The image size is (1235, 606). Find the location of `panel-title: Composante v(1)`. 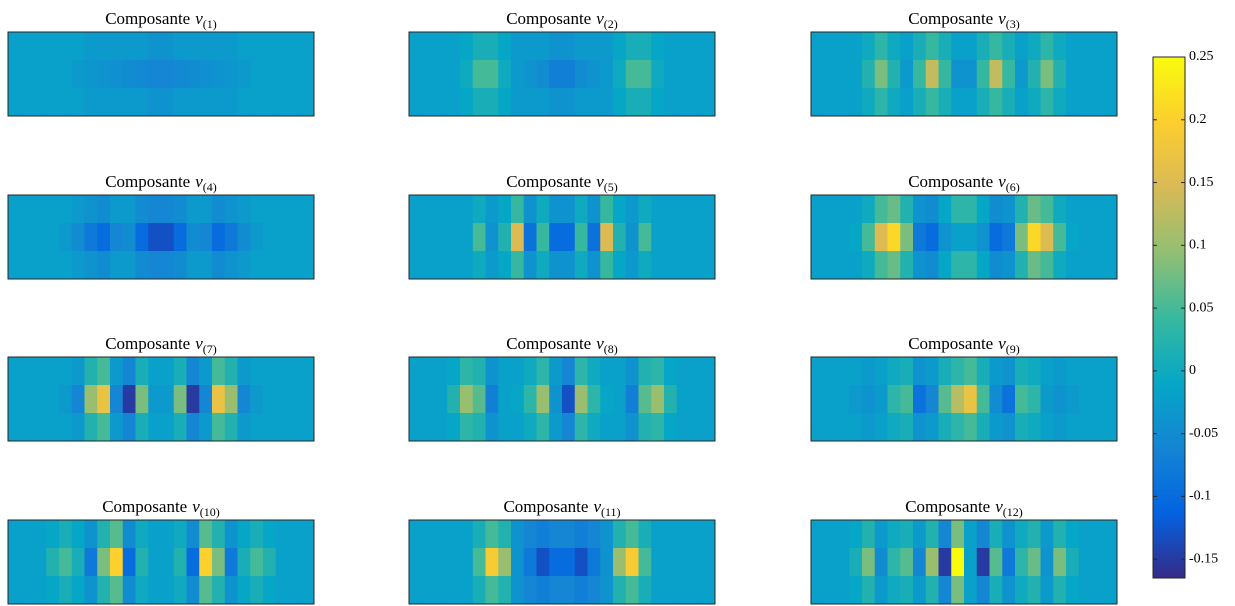

panel-title: Composante v(1) is located at coordinates (161, 20).